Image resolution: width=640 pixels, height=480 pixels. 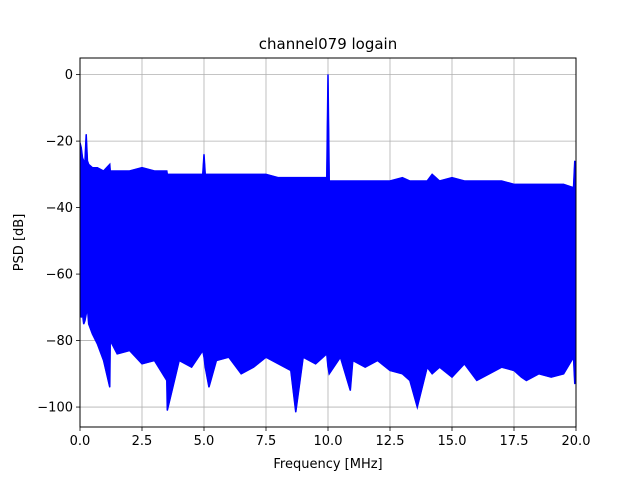 I want to click on x-tick-label: 2.5, so click(x=142, y=441).